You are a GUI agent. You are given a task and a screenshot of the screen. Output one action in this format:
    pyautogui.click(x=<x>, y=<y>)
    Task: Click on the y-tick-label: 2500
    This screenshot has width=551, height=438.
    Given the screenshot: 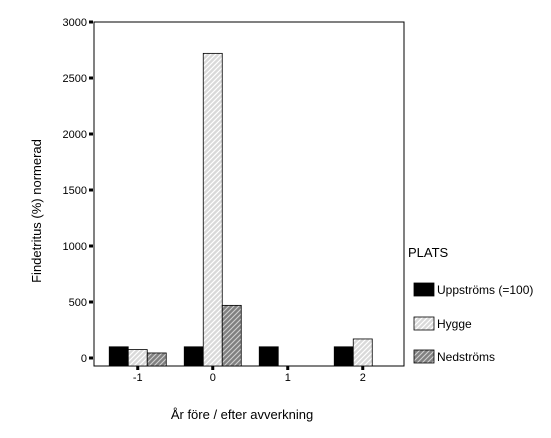 What is the action you would take?
    pyautogui.click(x=75, y=79)
    